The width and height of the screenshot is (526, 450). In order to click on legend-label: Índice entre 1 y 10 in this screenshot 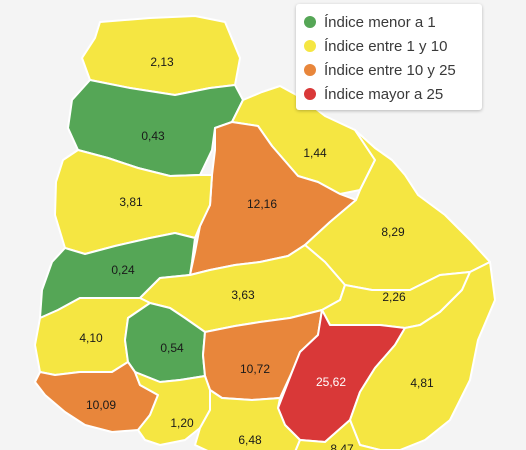, I will do `click(386, 46)`.